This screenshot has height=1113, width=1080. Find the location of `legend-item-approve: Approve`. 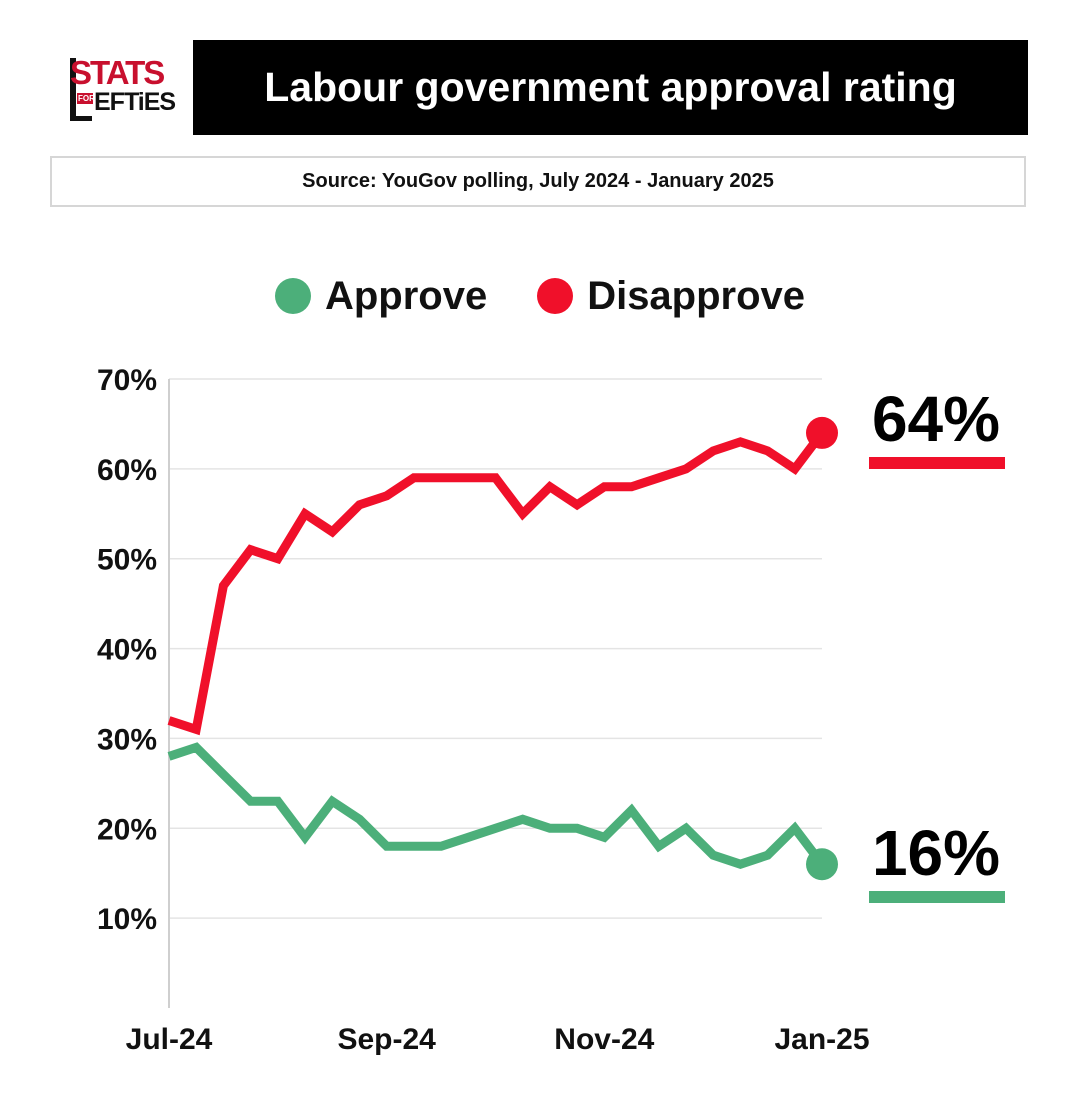

legend-item-approve: Approve is located at coordinates (381, 296).